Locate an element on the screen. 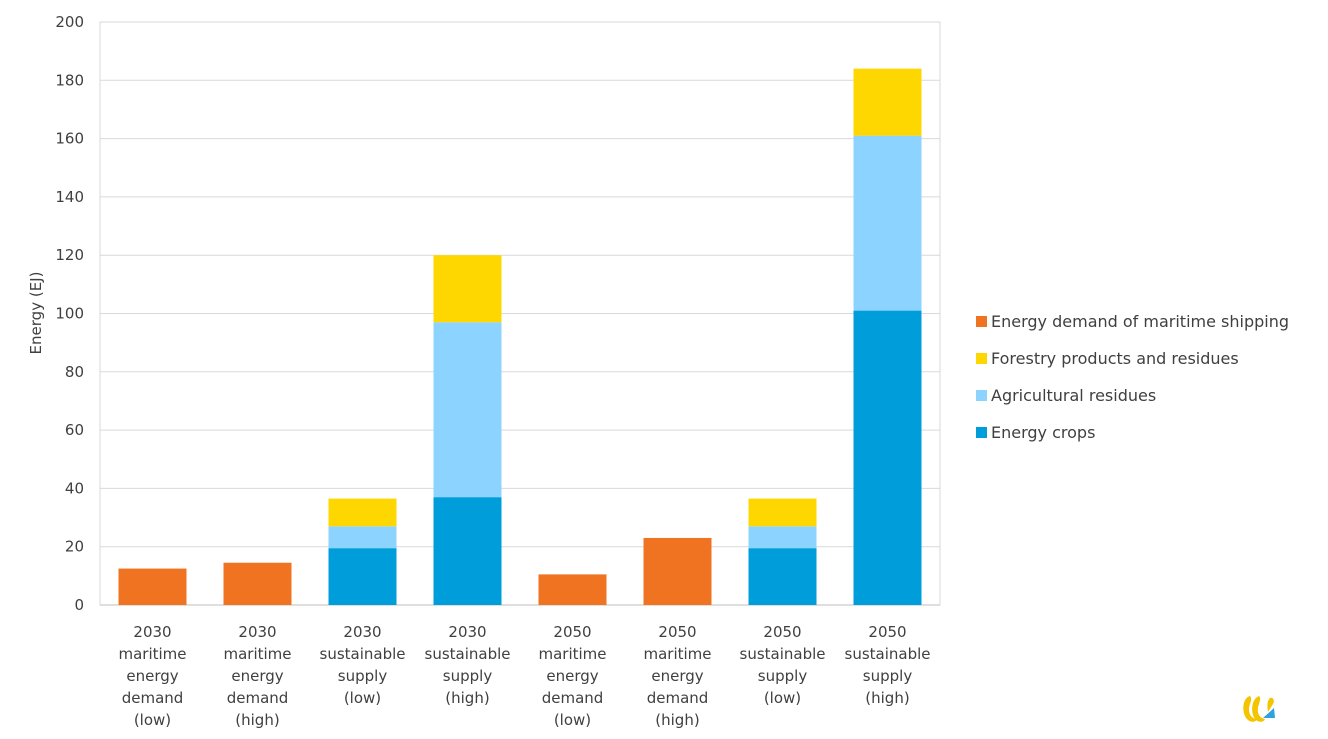 This screenshot has height=739, width=1328. legend-item: Energy demand of maritime shipping is located at coordinates (1132, 321).